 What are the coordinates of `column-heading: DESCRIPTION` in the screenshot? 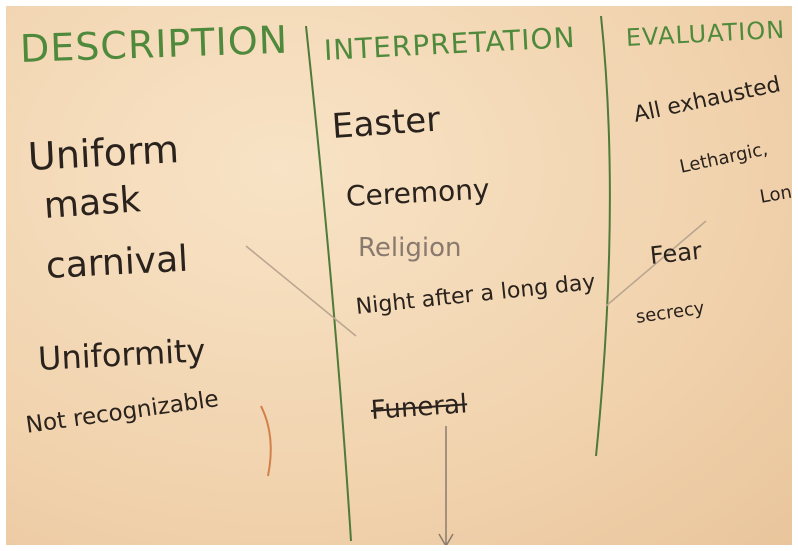 It's located at (154, 44).